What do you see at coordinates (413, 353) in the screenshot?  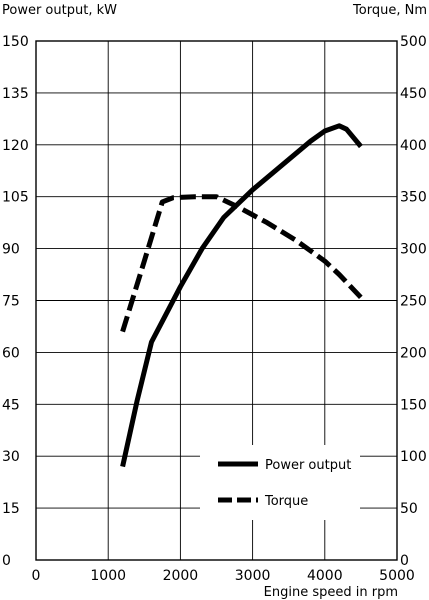 I see `right-axis-tick-label: 200` at bounding box center [413, 353].